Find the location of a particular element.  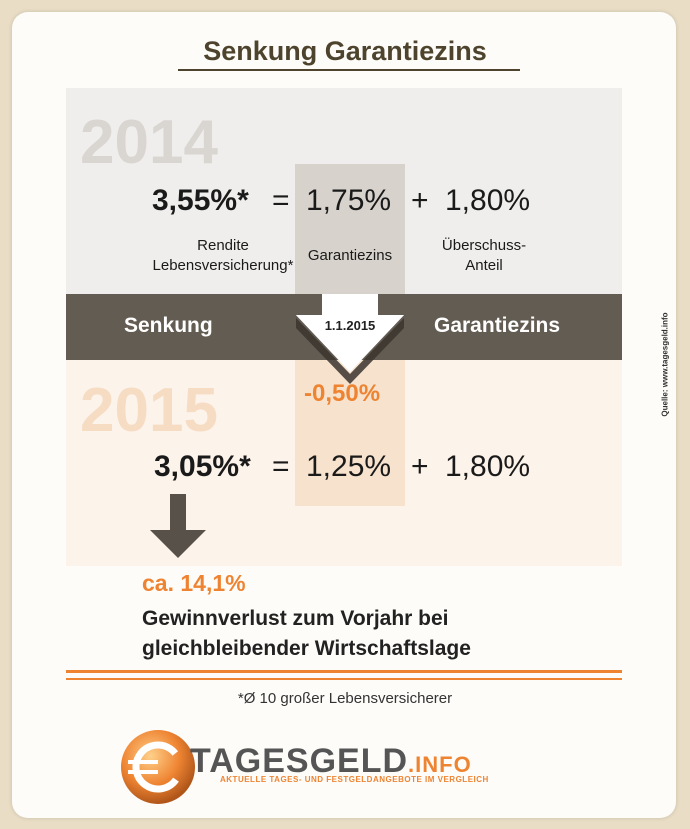

band-label-left: Senkung is located at coordinates (168, 325).